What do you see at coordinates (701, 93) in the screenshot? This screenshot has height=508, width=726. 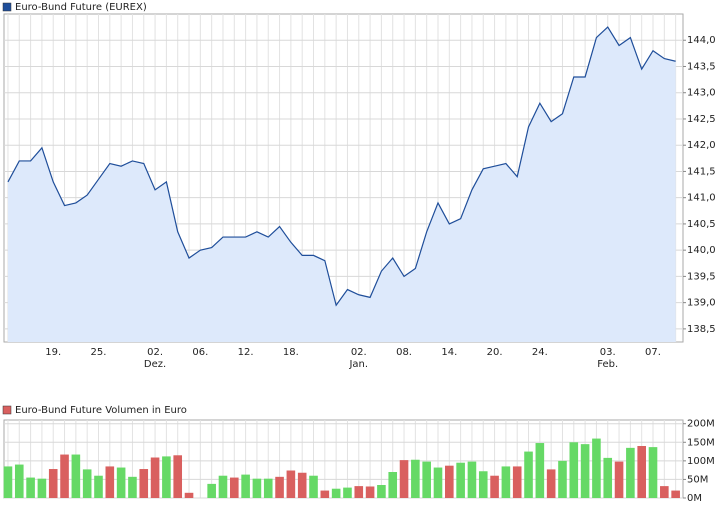 I see `y-tick-label: 143,0` at bounding box center [701, 93].